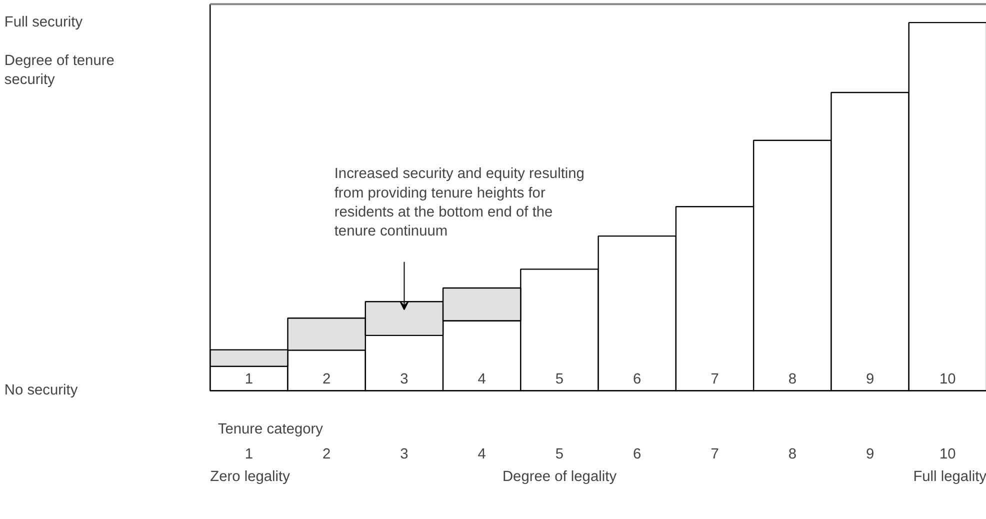 This screenshot has height=519, width=986. What do you see at coordinates (249, 454) in the screenshot?
I see `category-label: 1` at bounding box center [249, 454].